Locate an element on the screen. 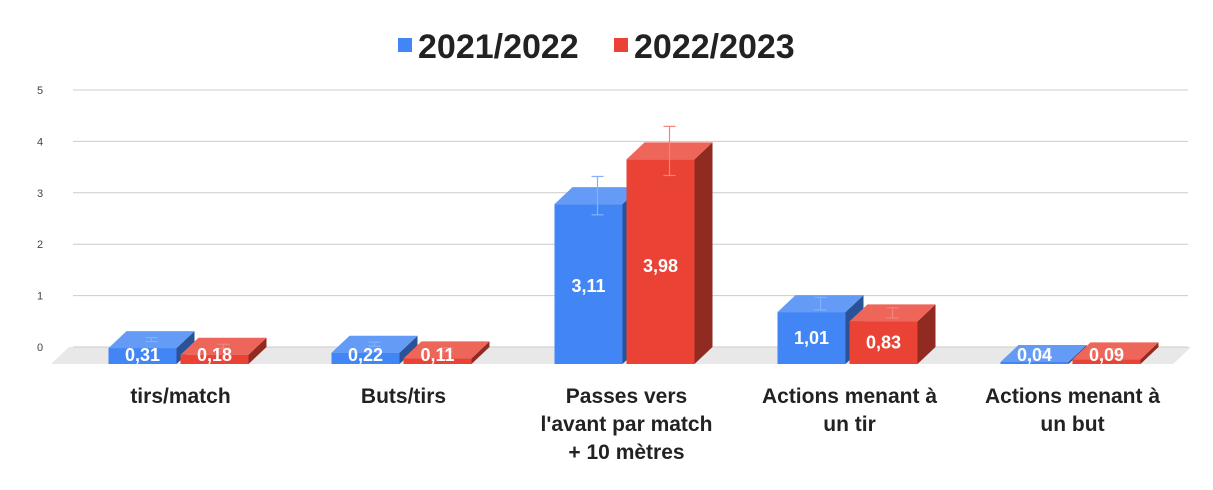 The image size is (1213, 490). y-tick-label-1: 1 is located at coordinates (40, 297).